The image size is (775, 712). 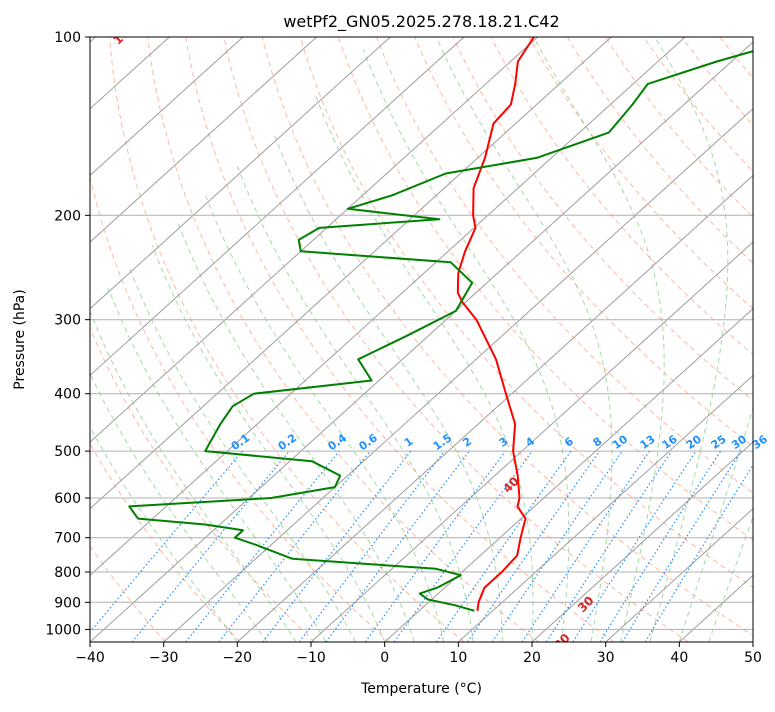 What do you see at coordinates (719, 442) in the screenshot?
I see `mixing-ratio-label: 25` at bounding box center [719, 442].